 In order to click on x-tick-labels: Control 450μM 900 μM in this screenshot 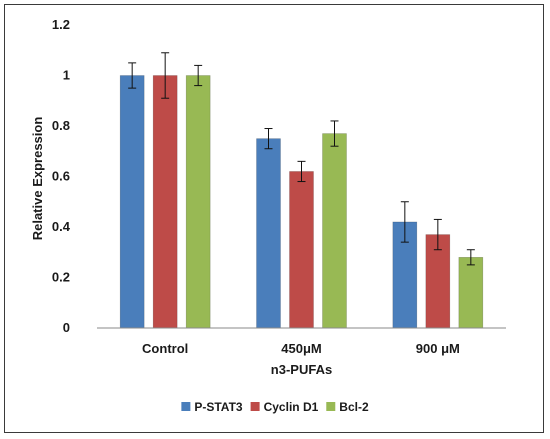, I will do `click(301, 348)`.